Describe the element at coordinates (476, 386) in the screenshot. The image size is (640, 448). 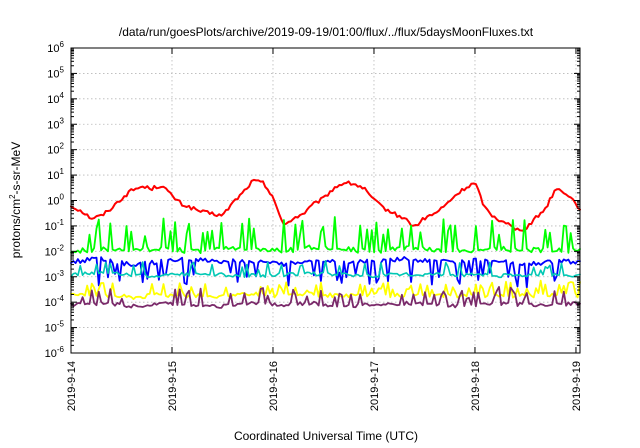
I see `x-tick-label: 2019-9-18` at that location.